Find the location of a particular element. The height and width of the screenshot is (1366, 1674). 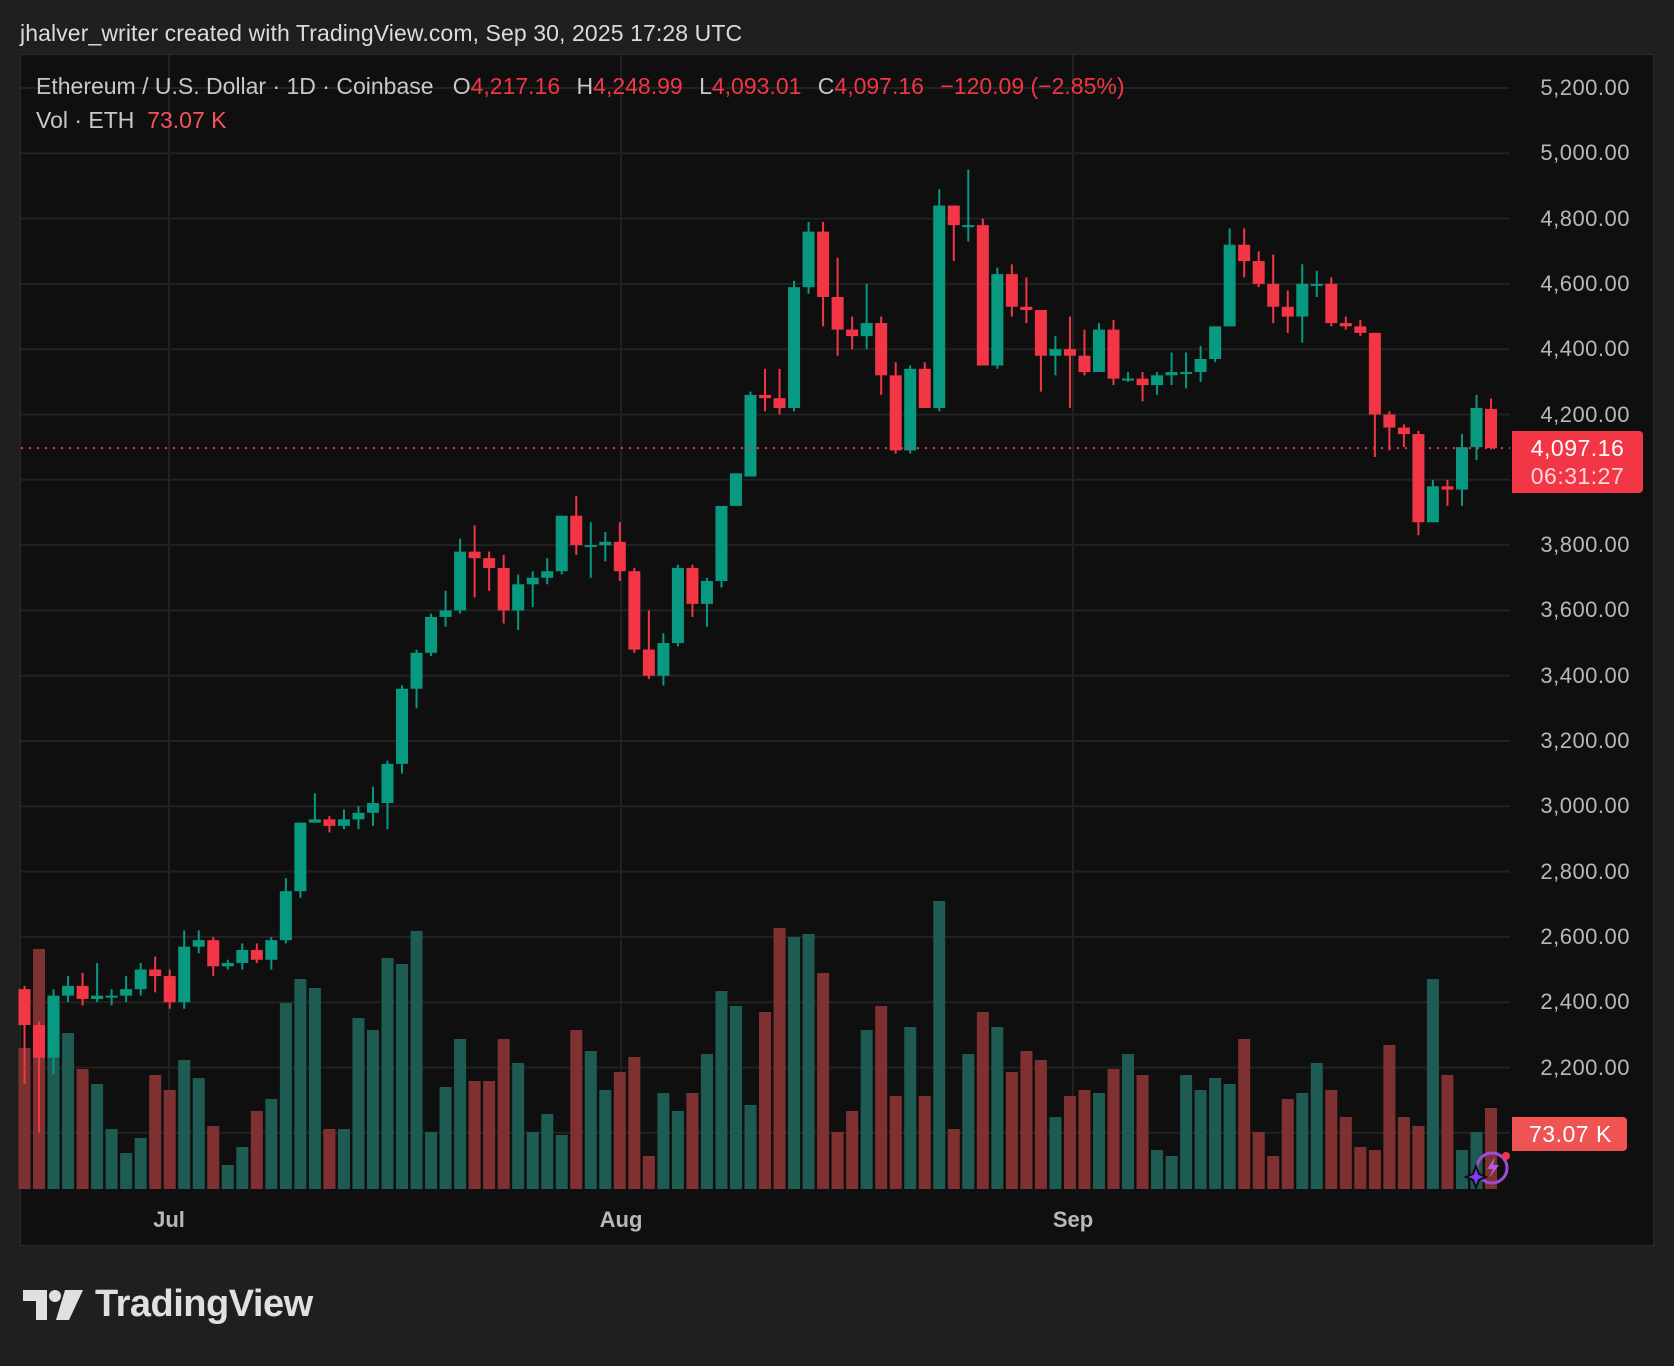

volume-label: Vol · ETH is located at coordinates (85, 120).